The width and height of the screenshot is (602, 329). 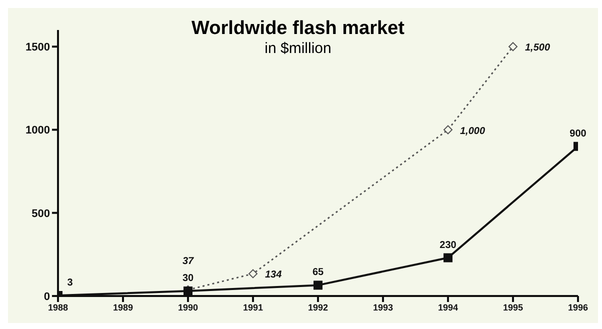 I want to click on data-label: 1,500, so click(x=537, y=48).